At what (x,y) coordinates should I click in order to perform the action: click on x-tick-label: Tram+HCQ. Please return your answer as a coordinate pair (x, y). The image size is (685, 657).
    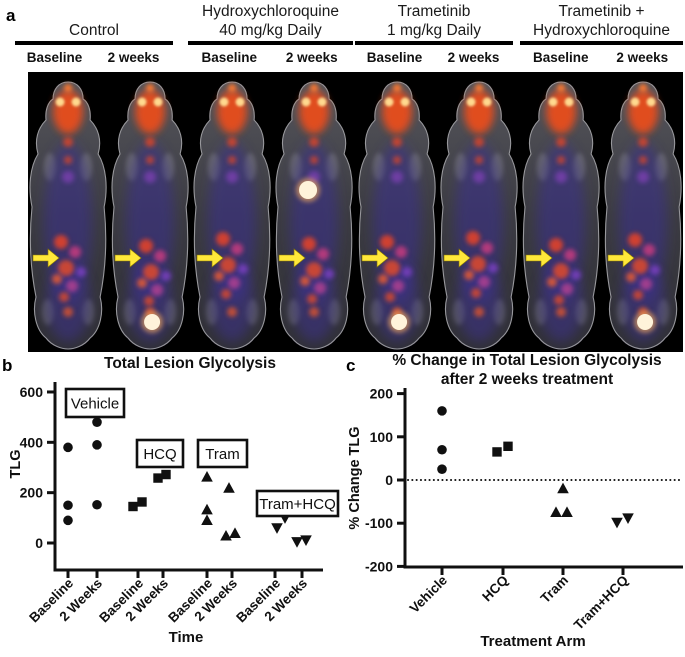
    Looking at the image, I should click on (601, 603).